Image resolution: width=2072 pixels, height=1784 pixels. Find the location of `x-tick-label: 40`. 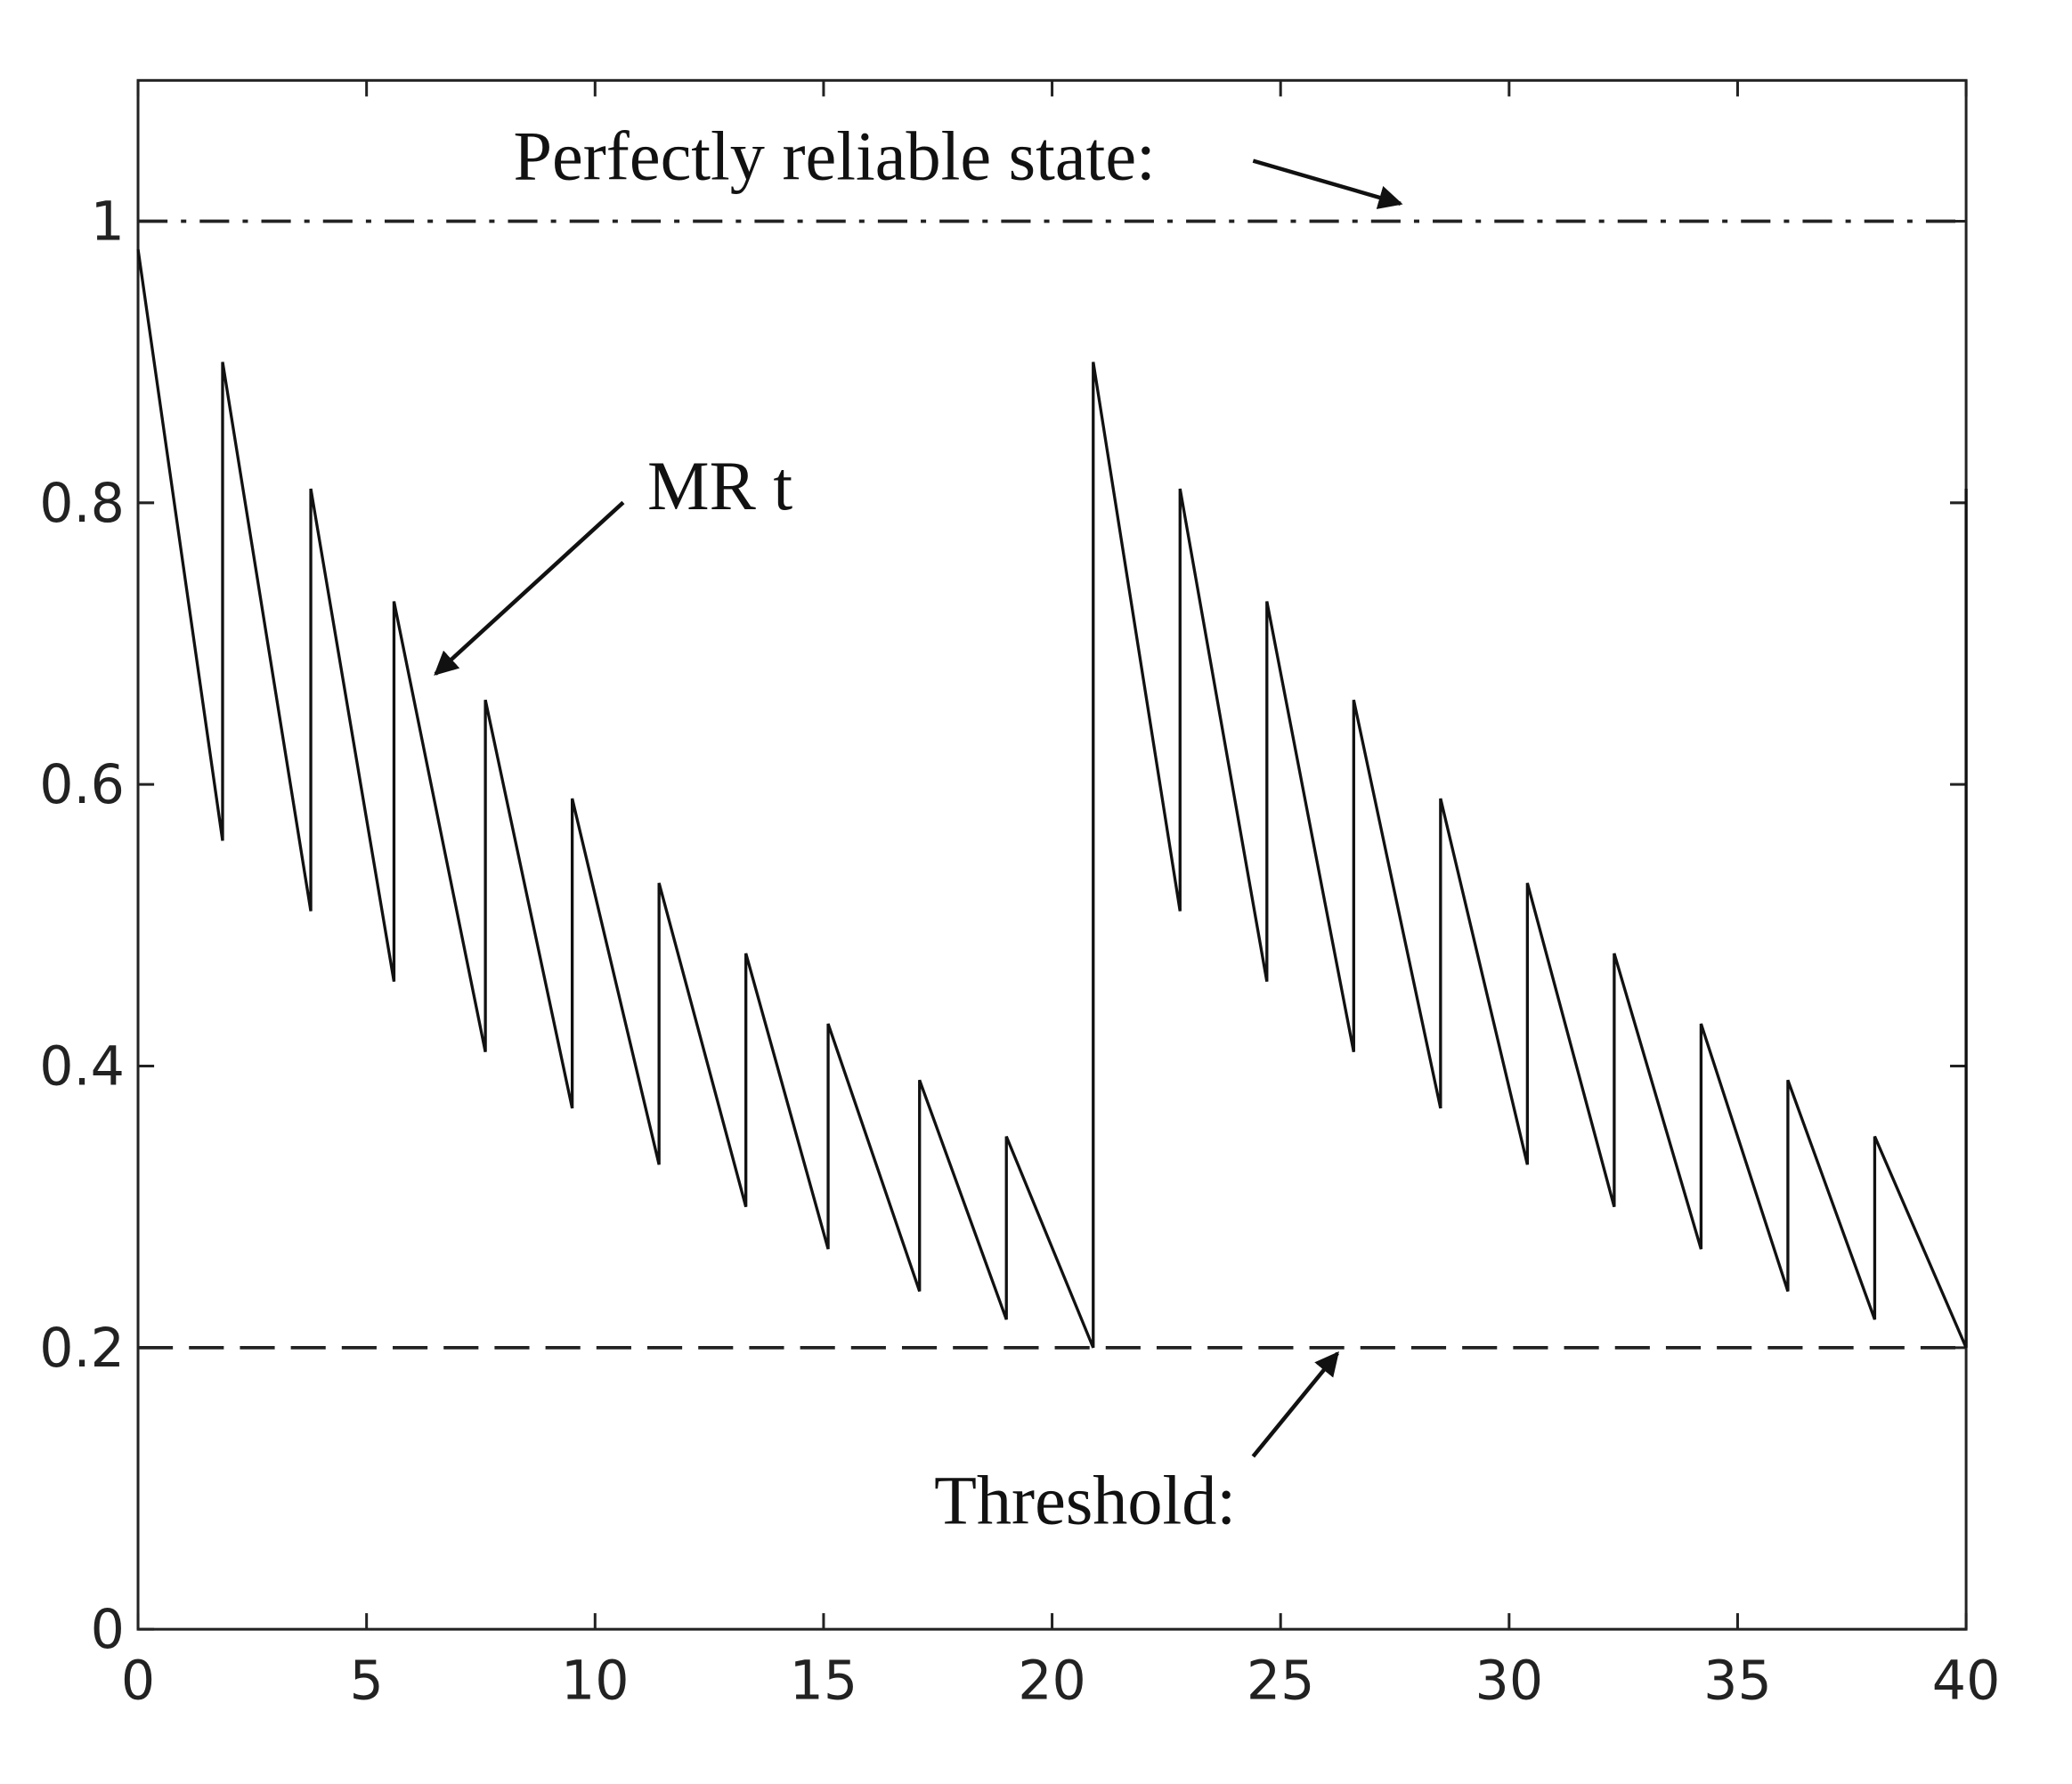

x-tick-label: 40 is located at coordinates (1966, 1681).